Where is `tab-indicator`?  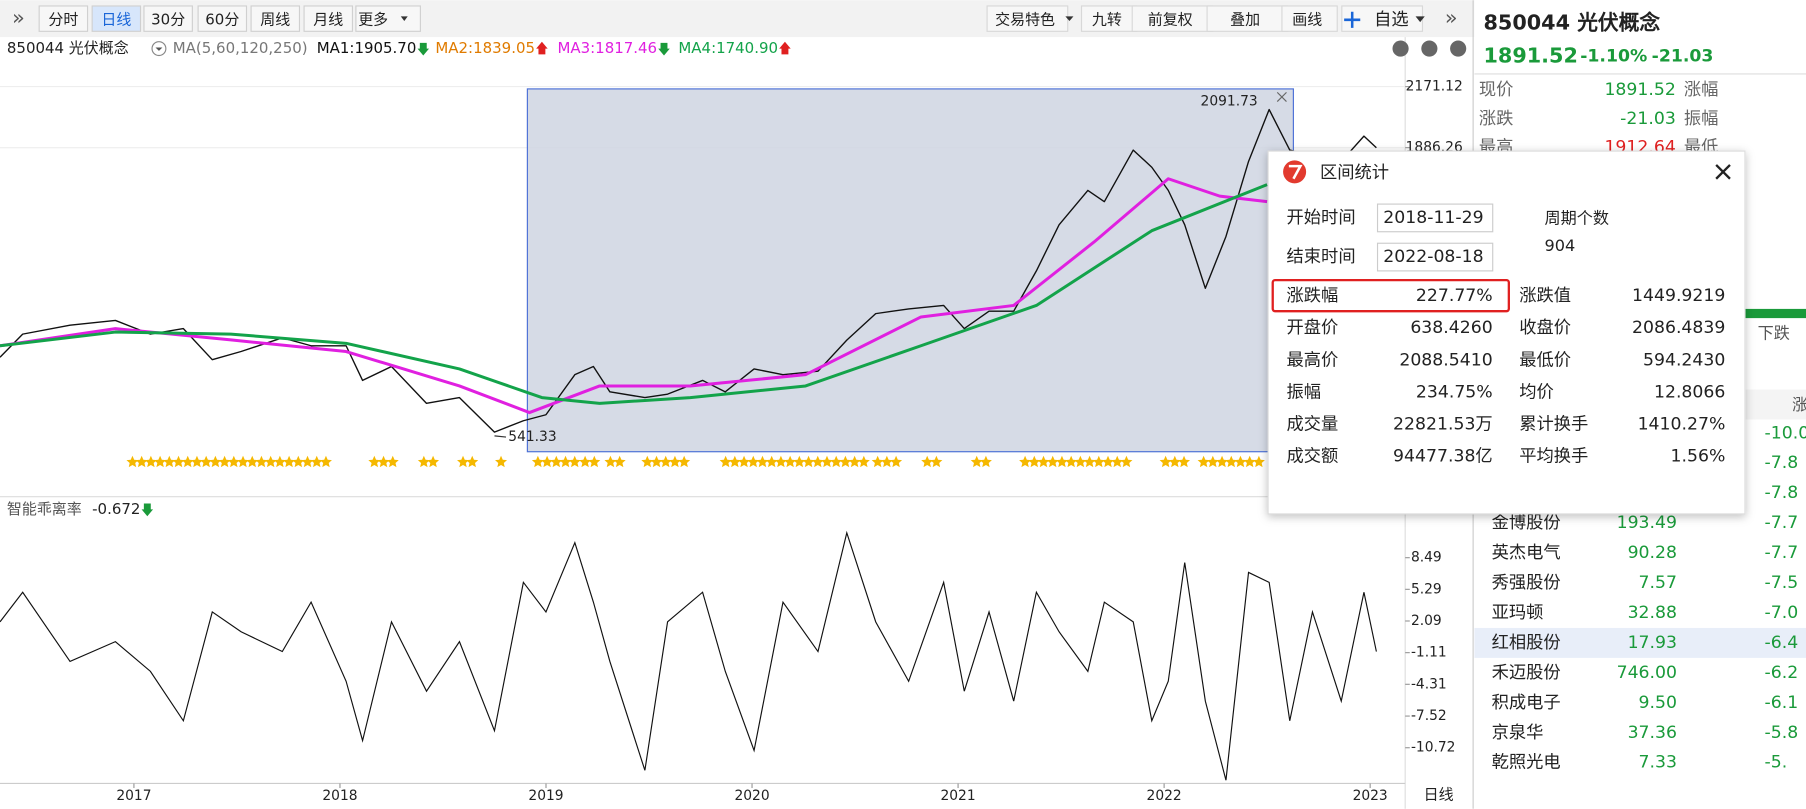 tab-indicator is located at coordinates (1775, 313).